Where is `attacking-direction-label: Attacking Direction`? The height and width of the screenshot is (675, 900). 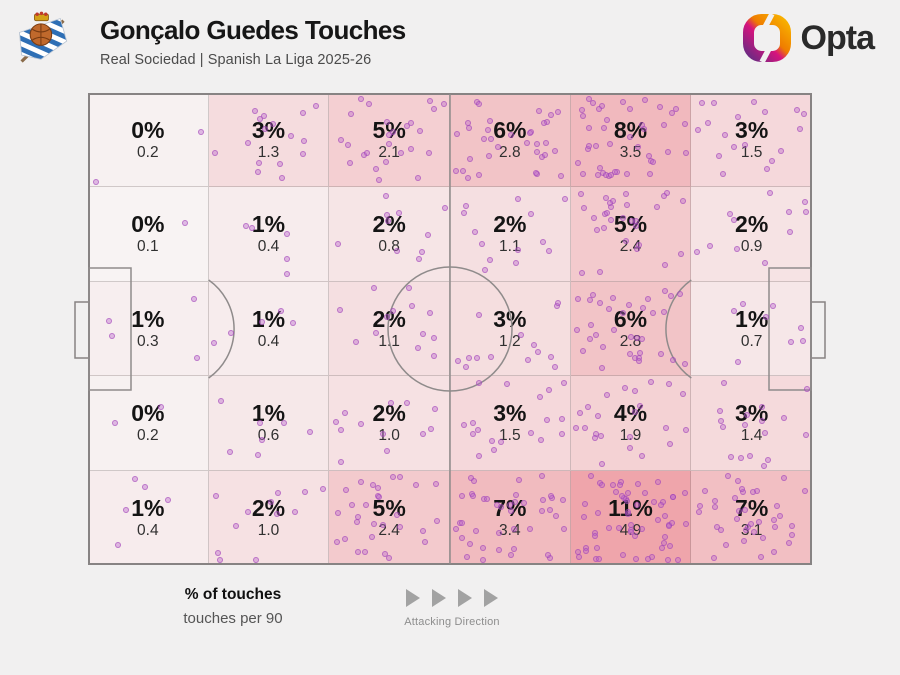 attacking-direction-label: Attacking Direction is located at coordinates (452, 622).